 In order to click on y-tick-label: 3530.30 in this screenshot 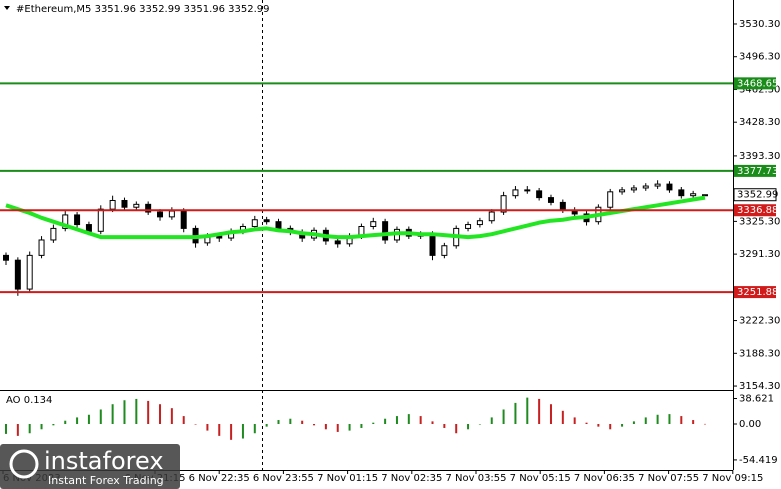, I will do `click(759, 24)`.